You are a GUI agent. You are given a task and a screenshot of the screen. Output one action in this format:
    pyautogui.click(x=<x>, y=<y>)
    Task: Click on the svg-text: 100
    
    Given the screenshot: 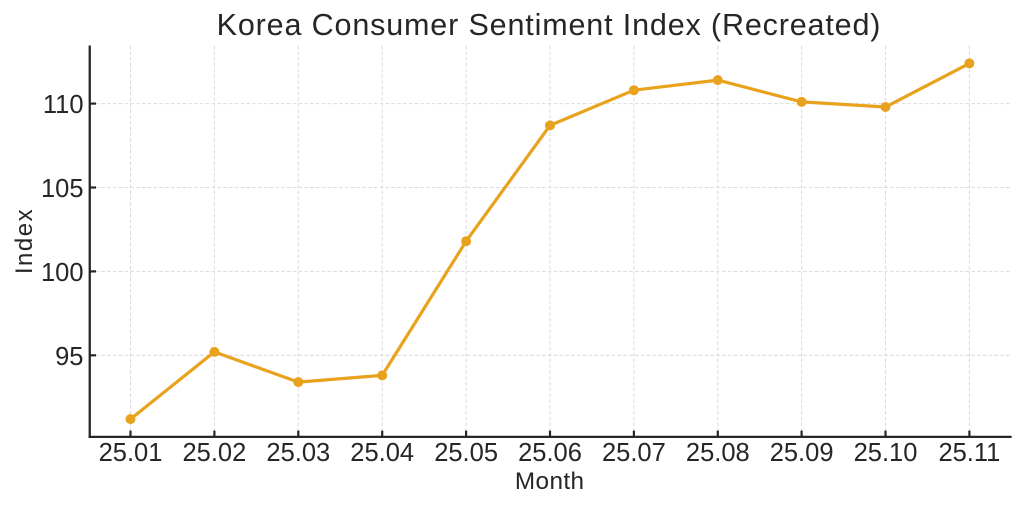 What is the action you would take?
    pyautogui.click(x=62, y=273)
    